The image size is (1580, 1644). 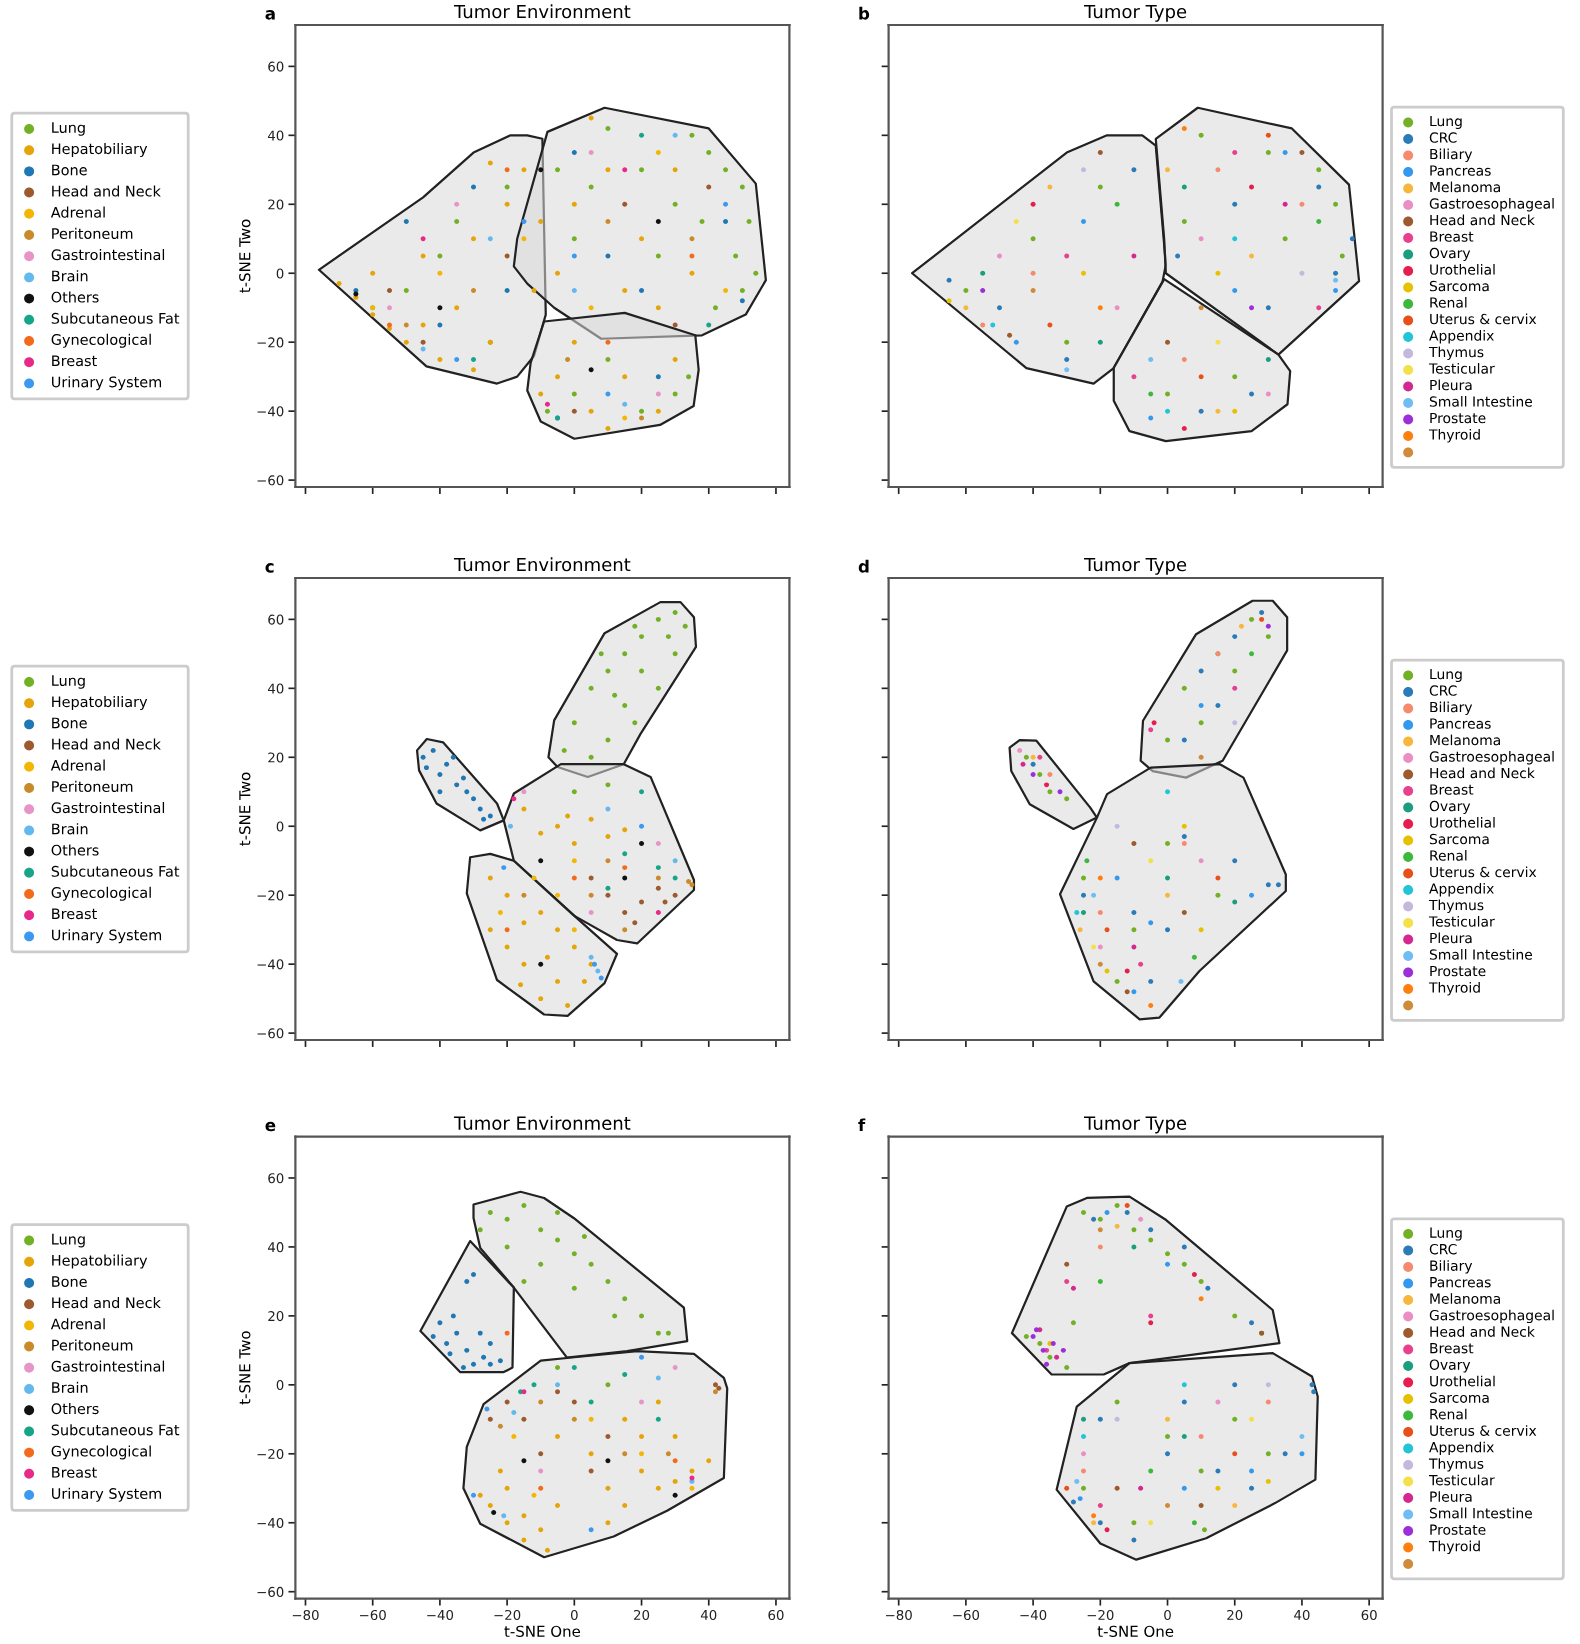 I want to click on text: e, so click(x=270, y=1126).